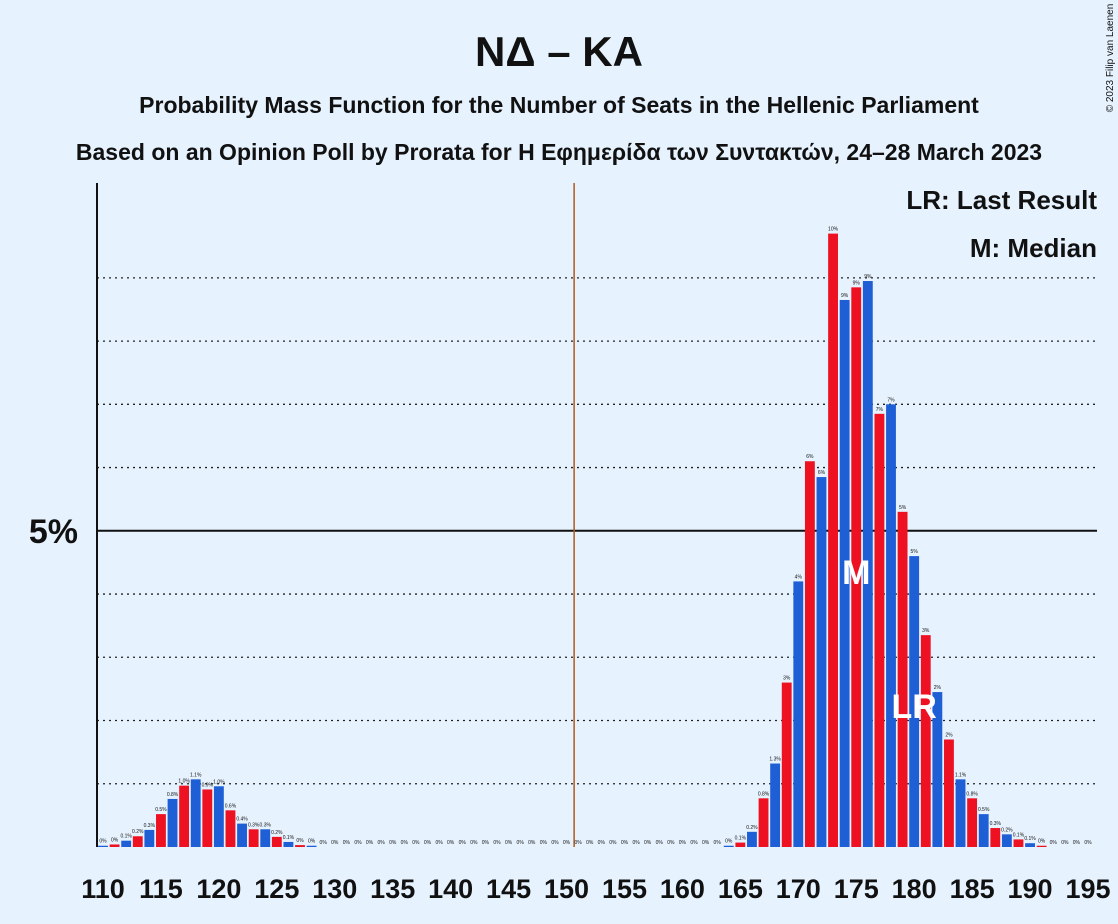 Image resolution: width=1118 pixels, height=924 pixels. I want to click on value-label: 0.5%, so click(161, 810).